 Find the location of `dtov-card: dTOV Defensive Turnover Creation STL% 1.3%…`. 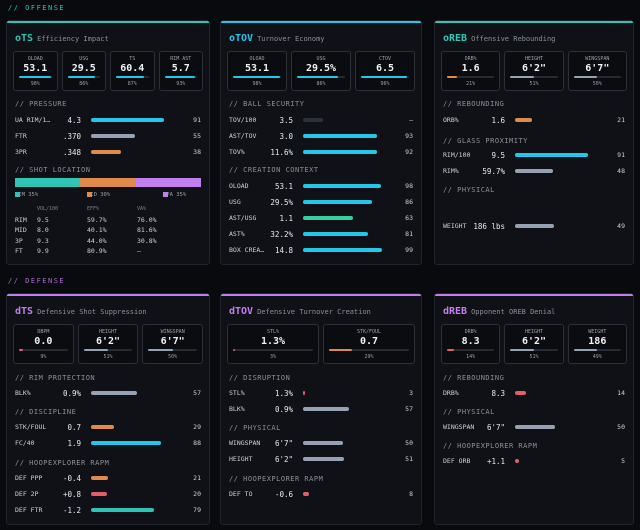

dtov-card: dTOV Defensive Turnover Creation STL% 1.3%… is located at coordinates (321, 409).